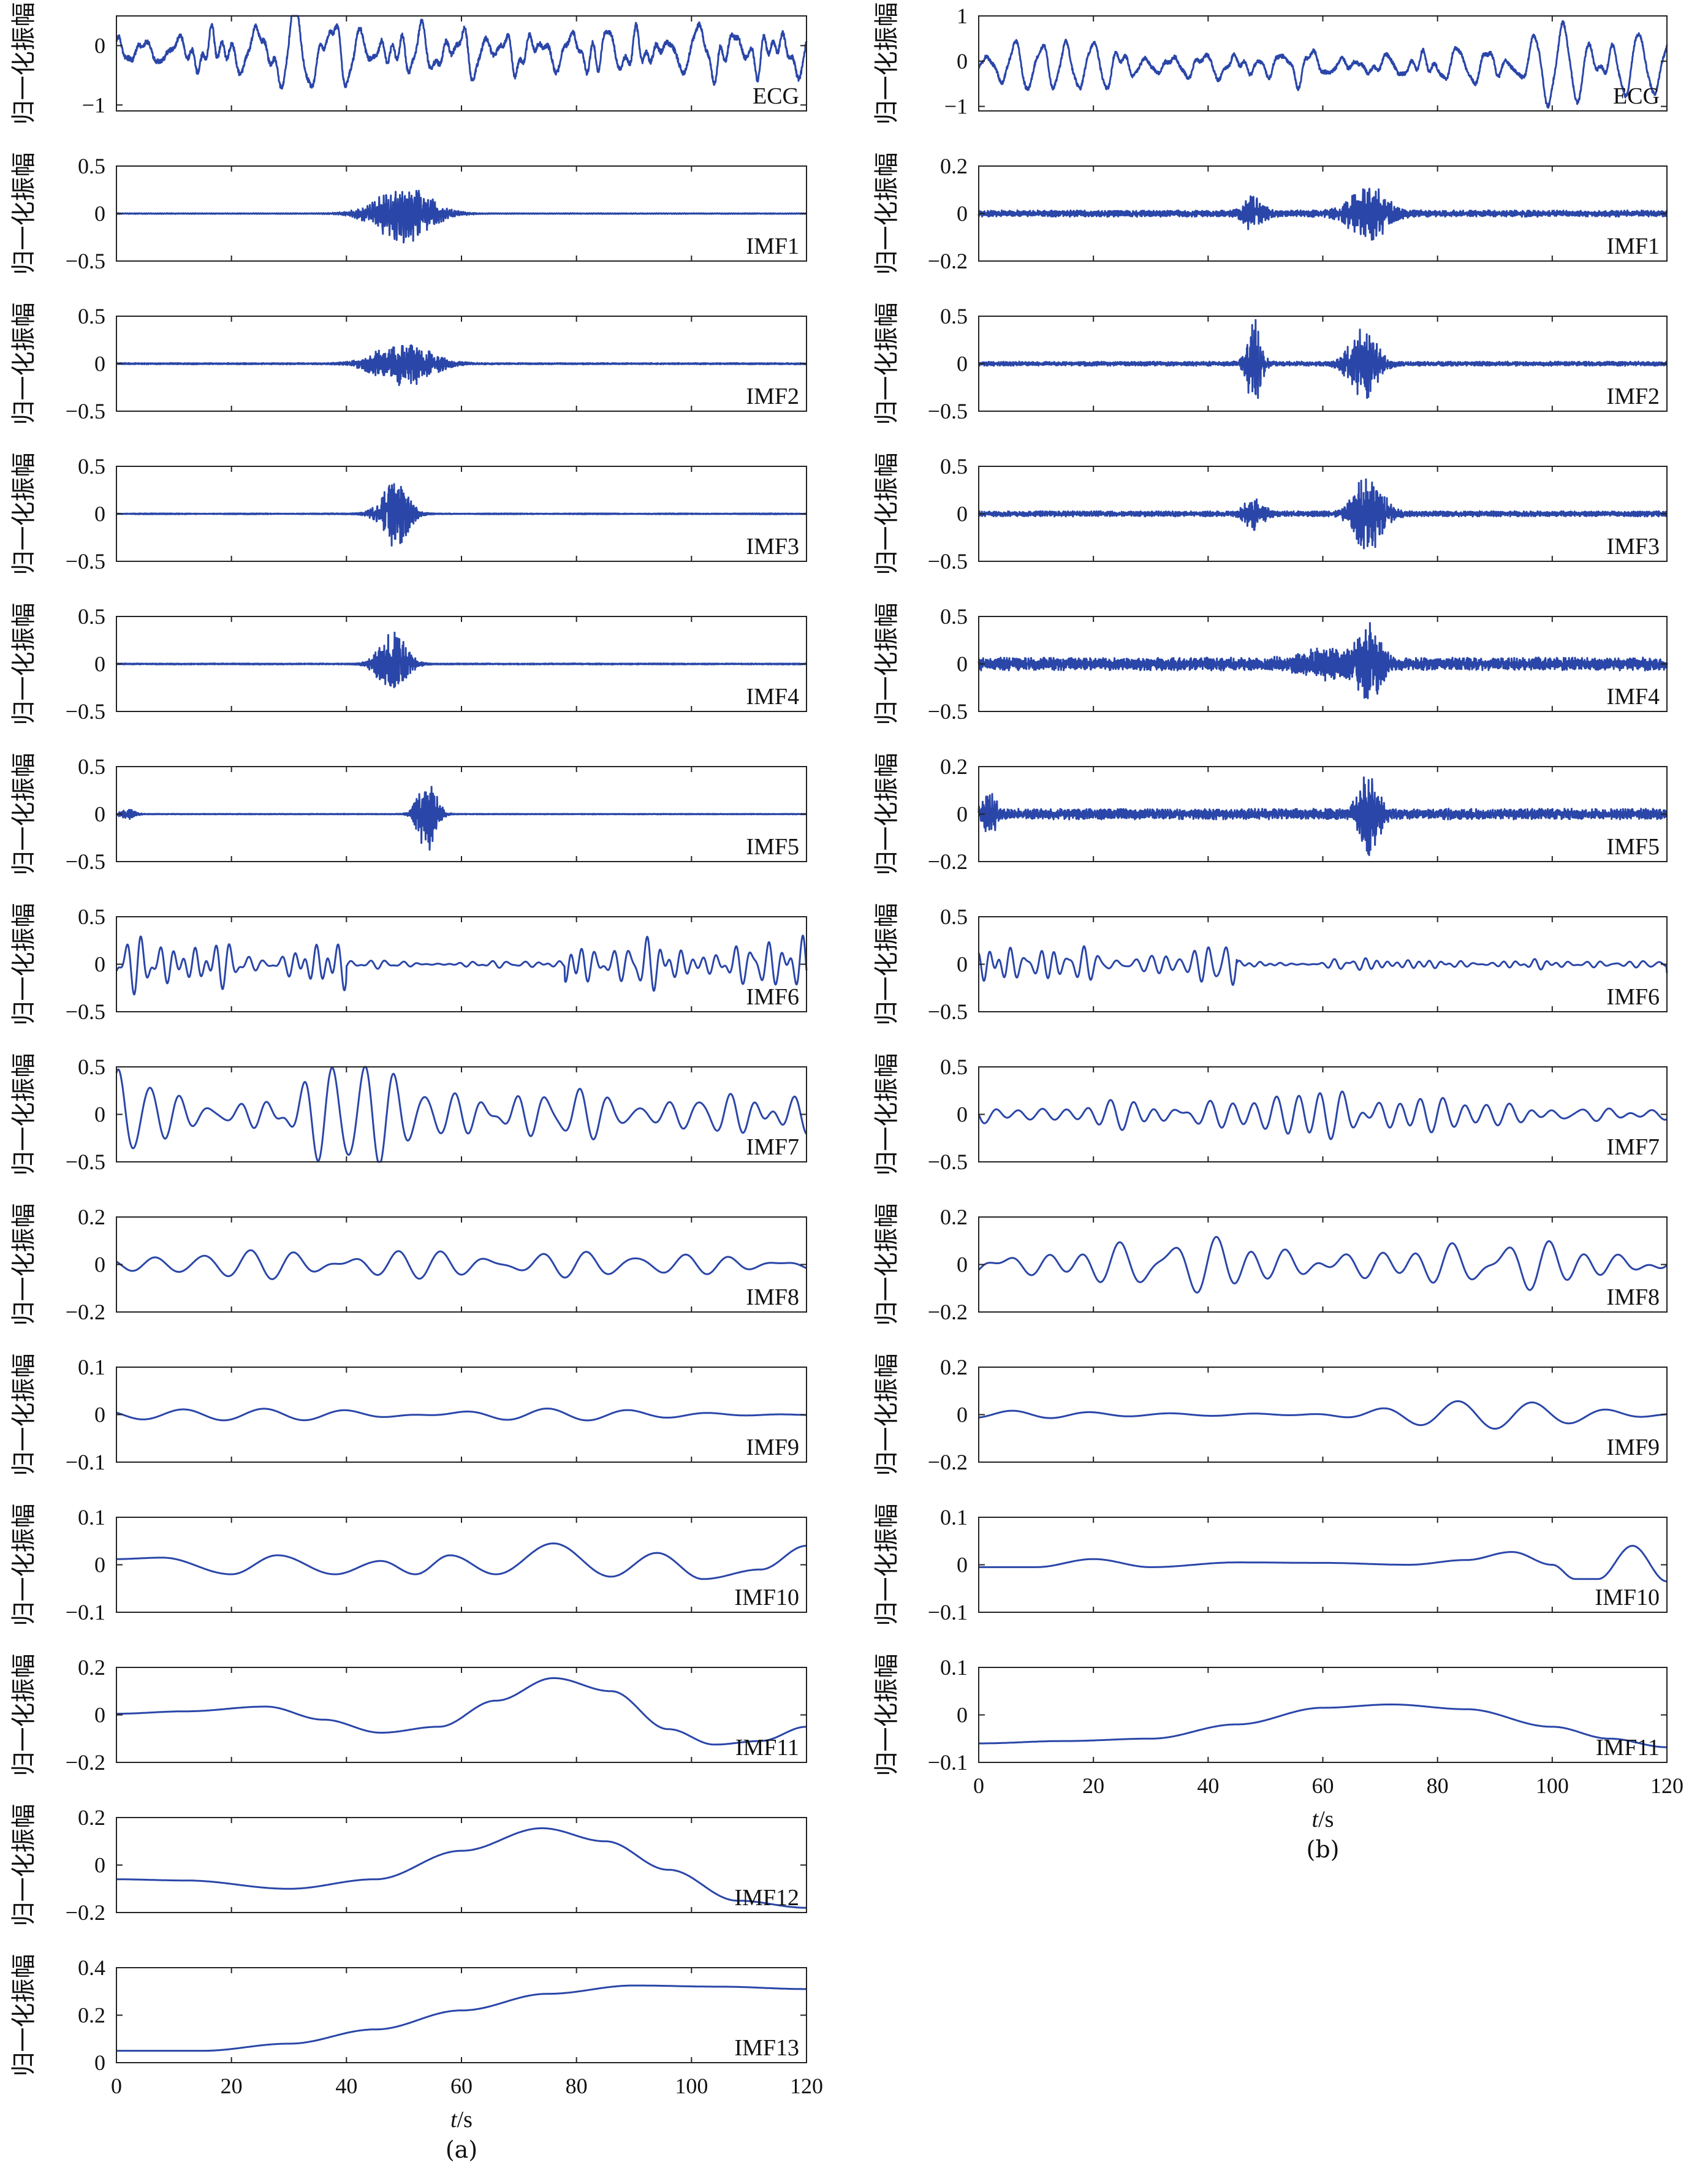 The width and height of the screenshot is (1689, 2184). I want to click on panel-imf6-b: 0.5 0 −0.5 IMF6 归一化振幅, so click(1270, 964).